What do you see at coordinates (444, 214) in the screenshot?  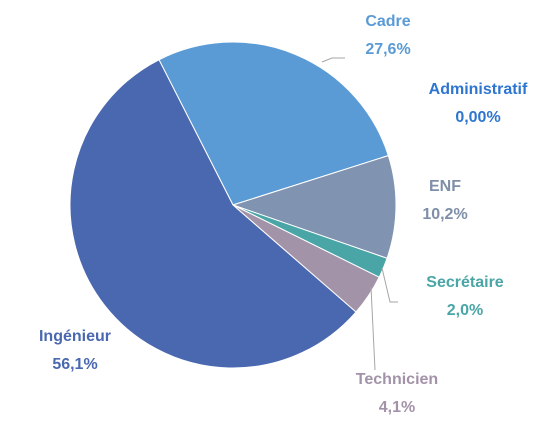 I see `value-label: 10,2%` at bounding box center [444, 214].